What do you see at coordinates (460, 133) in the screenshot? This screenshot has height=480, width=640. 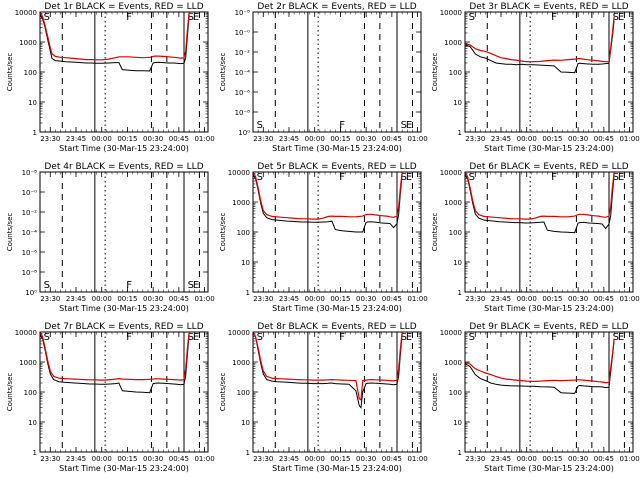 I see `y-tick-label: 1` at bounding box center [460, 133].